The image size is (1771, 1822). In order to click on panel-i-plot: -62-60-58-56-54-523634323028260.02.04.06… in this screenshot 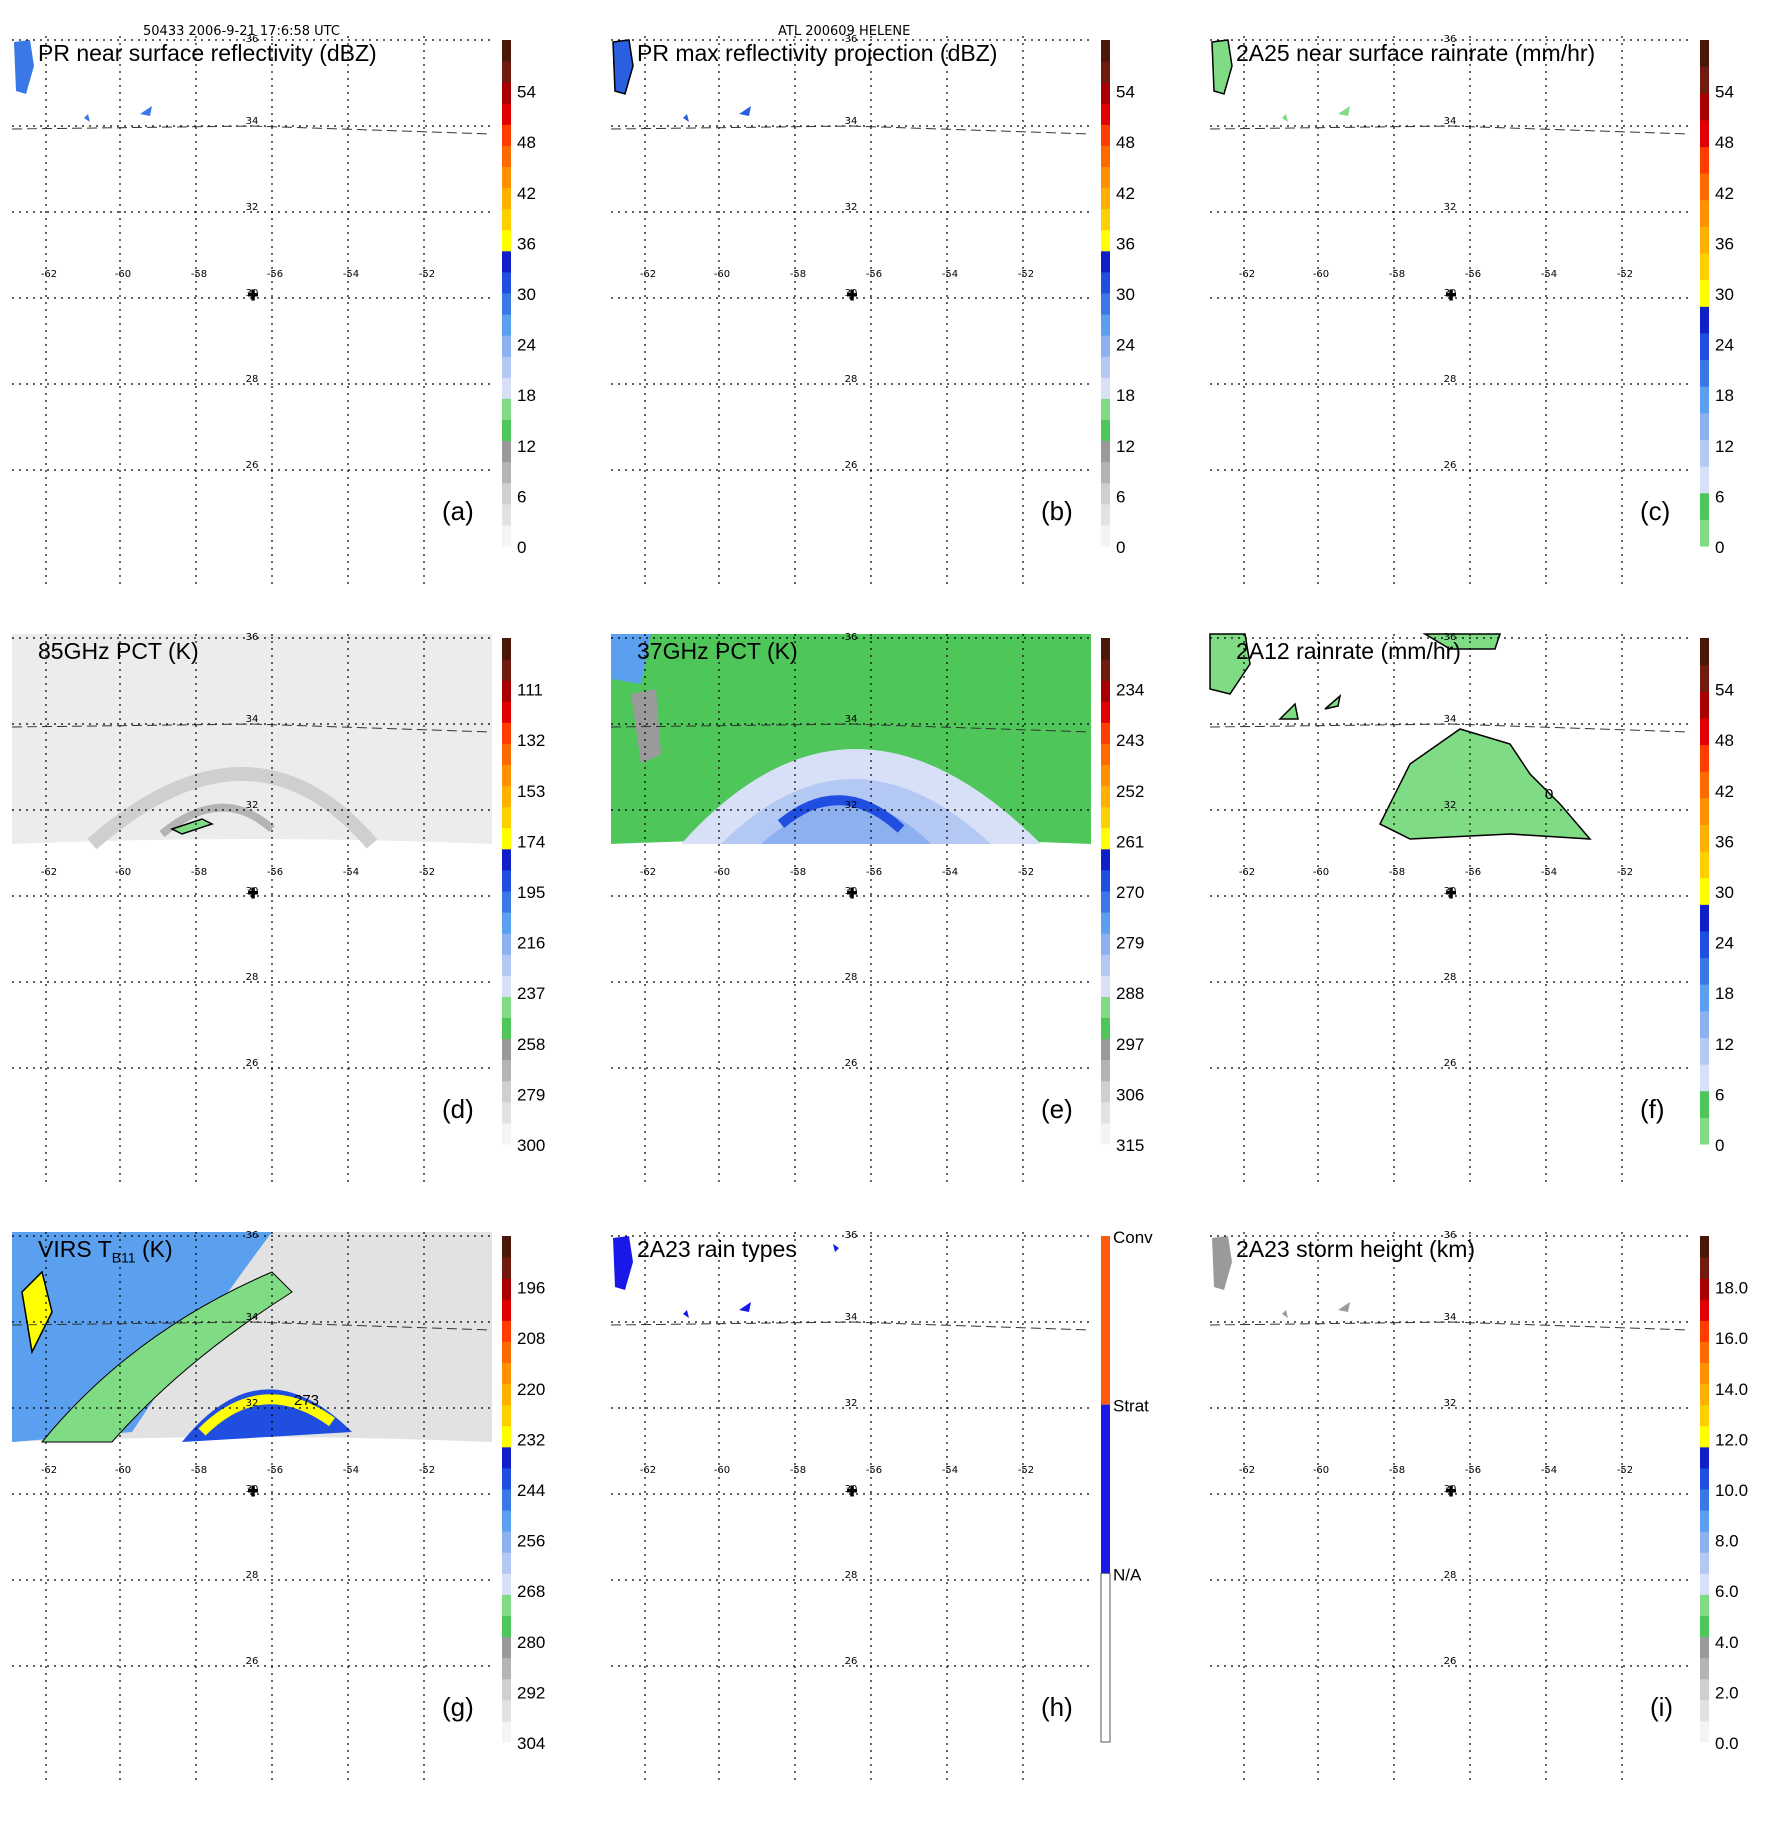, I will do `click(1478, 1506)`.